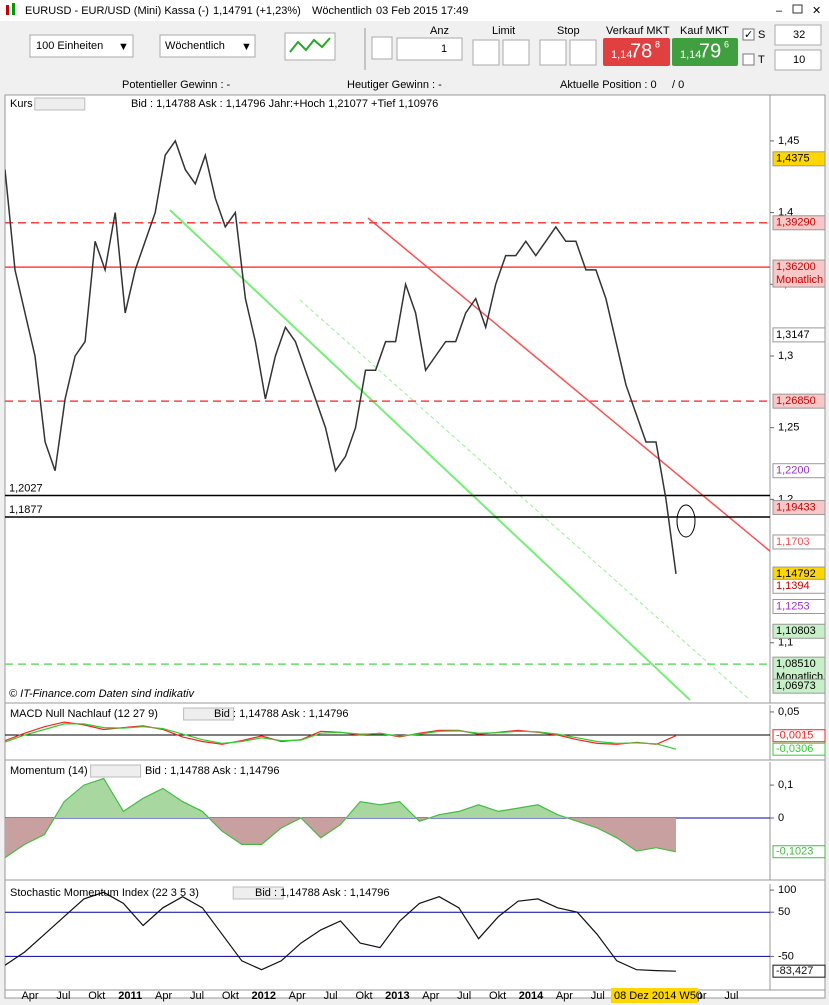 The image size is (829, 1005). What do you see at coordinates (793, 335) in the screenshot?
I see `price-label: 1,3147` at bounding box center [793, 335].